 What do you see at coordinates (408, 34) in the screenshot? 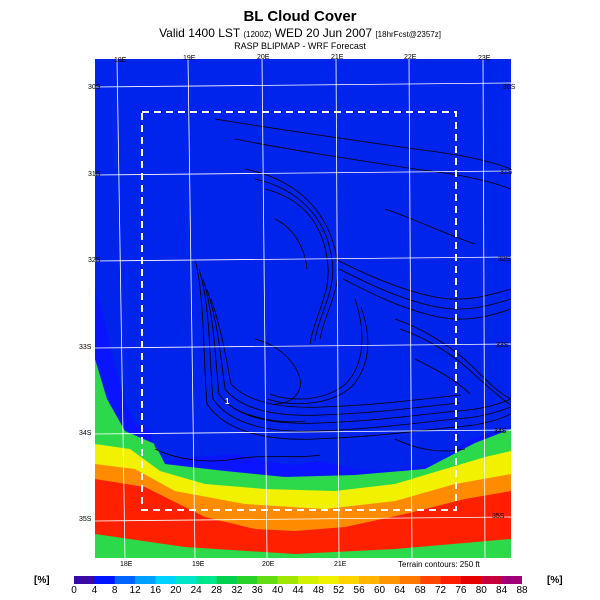
I see `forecast-code: [18hrFcst@2357z]` at bounding box center [408, 34].